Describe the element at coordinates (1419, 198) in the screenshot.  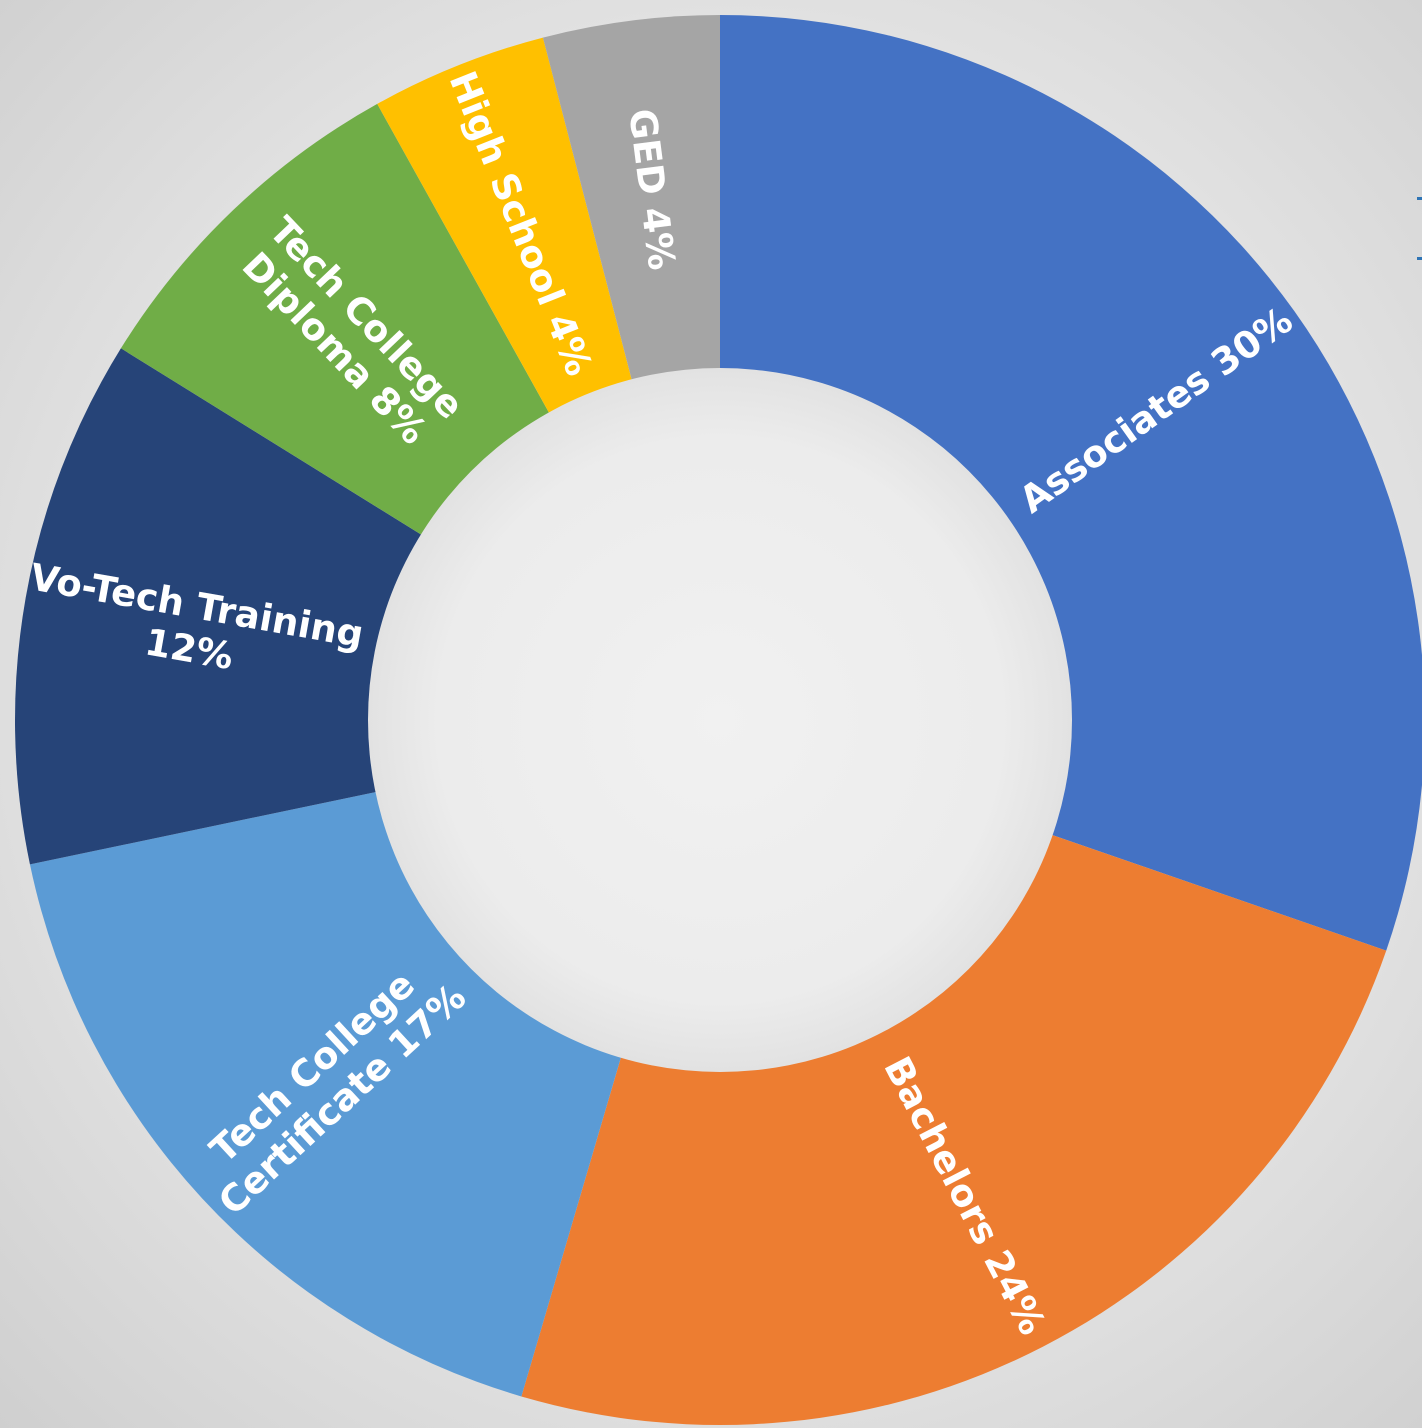
I see `edge-mark-top` at that location.